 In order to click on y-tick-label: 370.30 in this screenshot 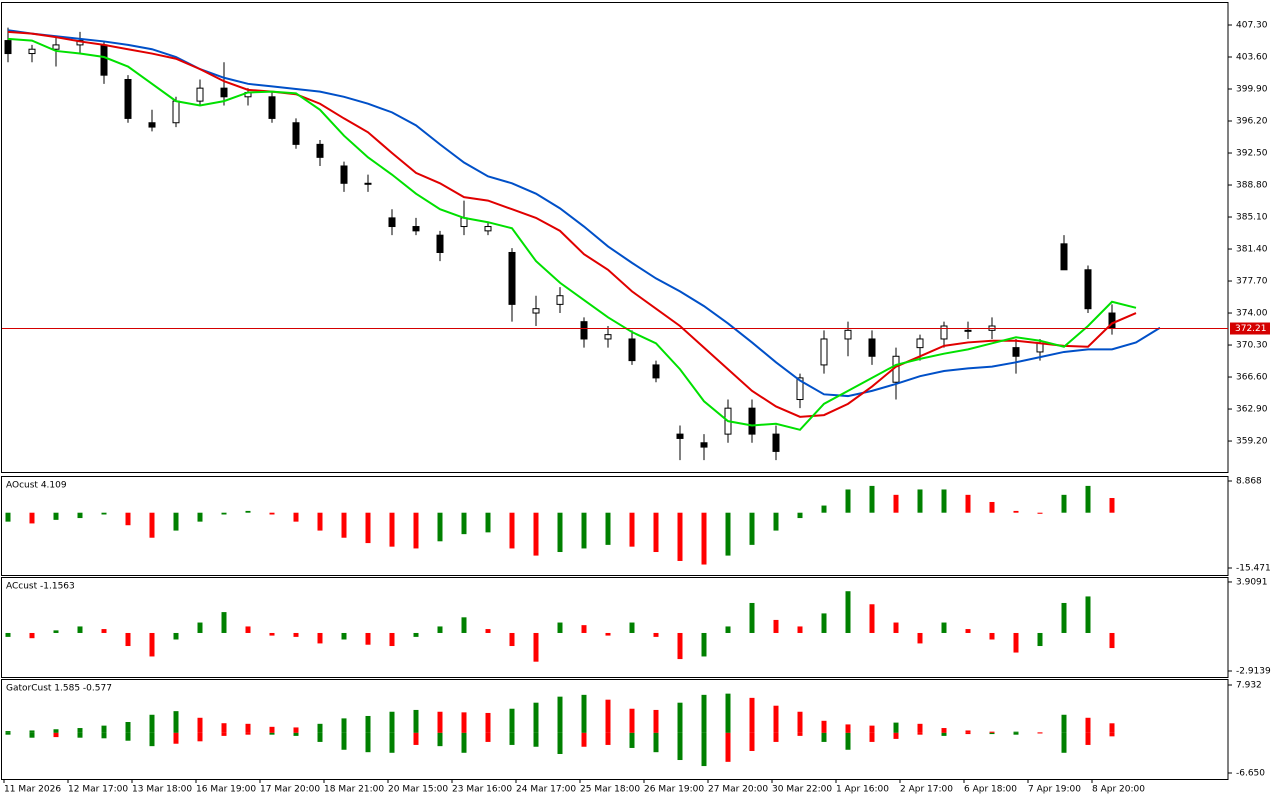, I will do `click(1252, 346)`.